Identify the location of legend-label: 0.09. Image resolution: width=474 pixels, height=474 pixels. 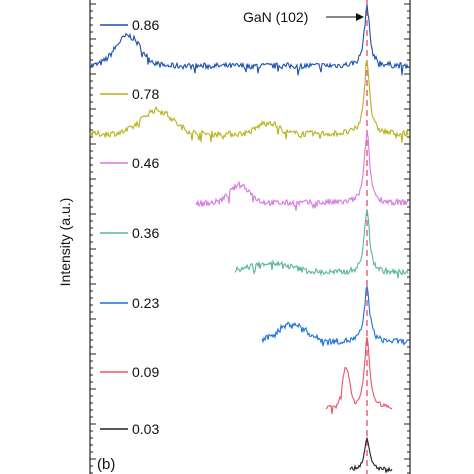
(145, 372).